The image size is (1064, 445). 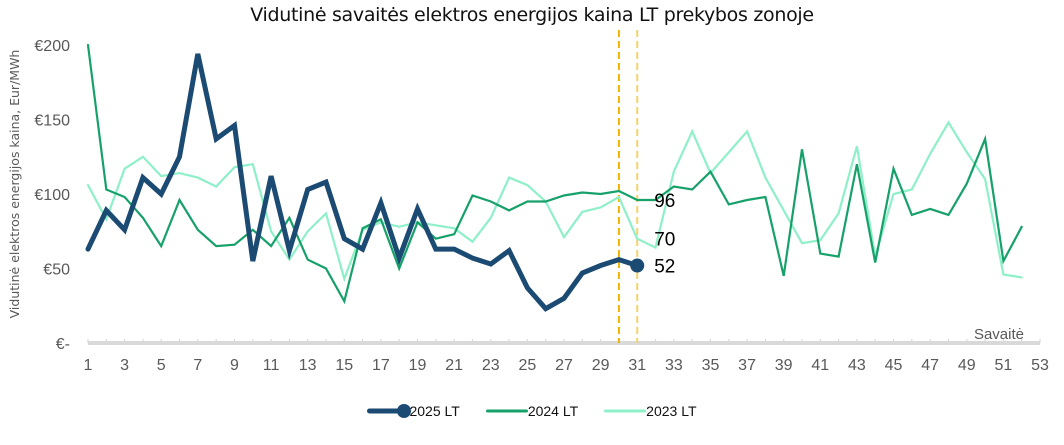 What do you see at coordinates (161, 365) in the screenshot?
I see `x-tick-label: 5` at bounding box center [161, 365].